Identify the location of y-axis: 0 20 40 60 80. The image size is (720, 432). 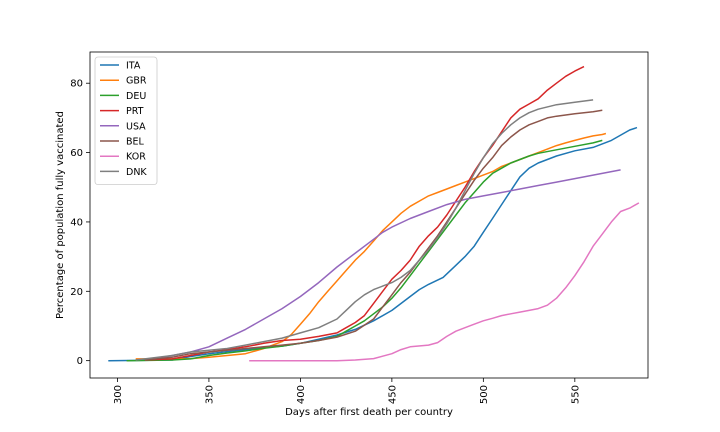
(80, 223).